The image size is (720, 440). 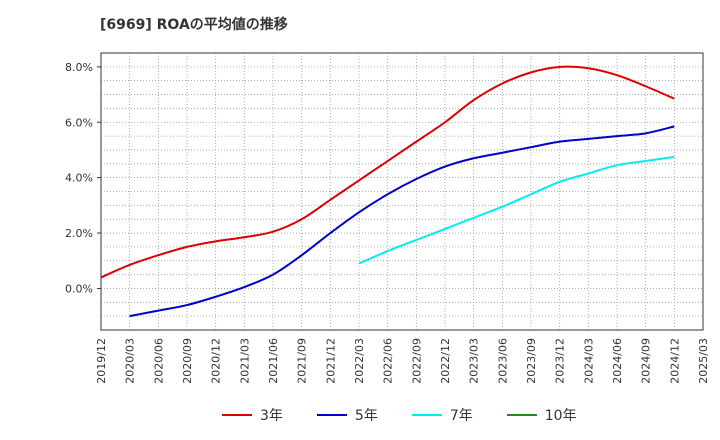 I want to click on x-tick-label: 2020/06, so click(x=158, y=361).